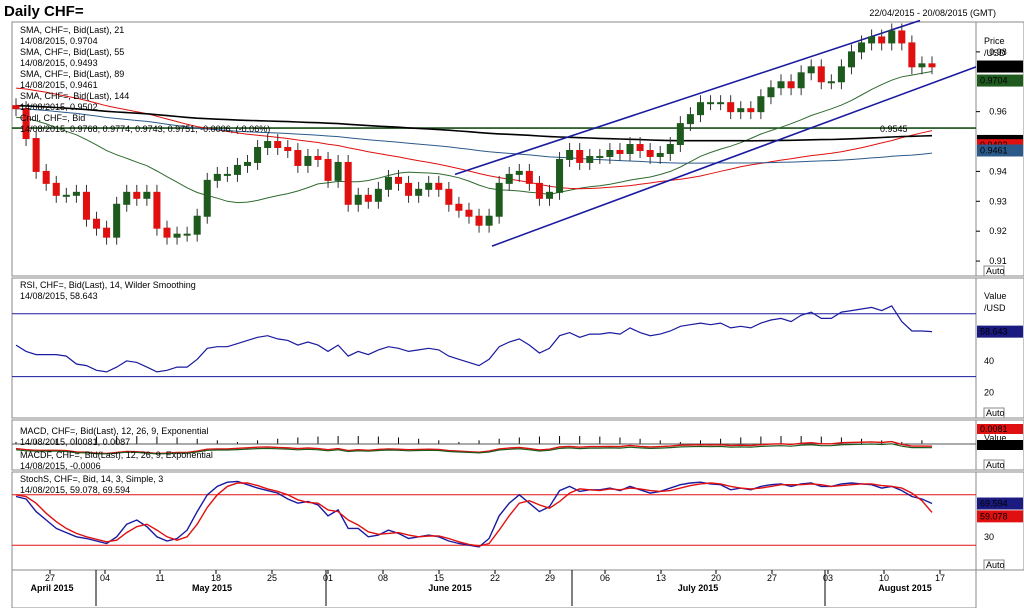 The image size is (1024, 608). Describe the element at coordinates (995, 438) in the screenshot. I see `macd-axis-title: Value` at that location.